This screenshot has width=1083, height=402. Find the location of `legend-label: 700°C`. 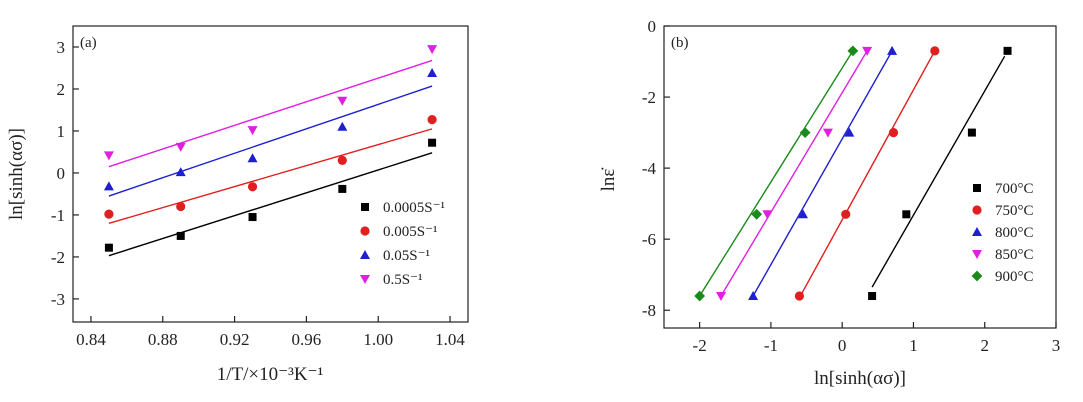

legend-label: 700°C is located at coordinates (1014, 189).